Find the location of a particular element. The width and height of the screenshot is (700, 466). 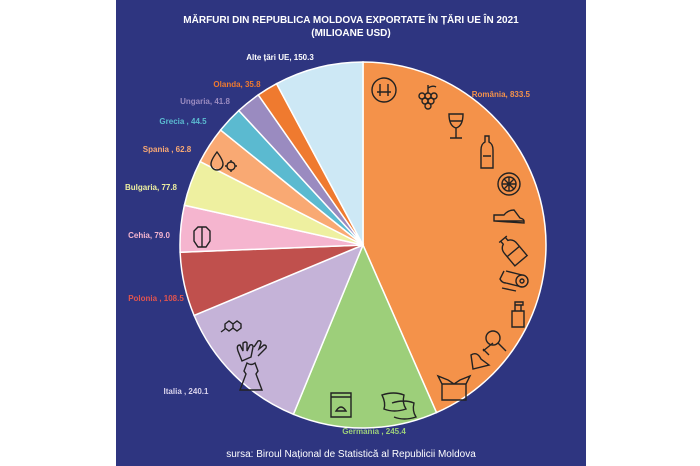

grapes-icon is located at coordinates (428, 97).